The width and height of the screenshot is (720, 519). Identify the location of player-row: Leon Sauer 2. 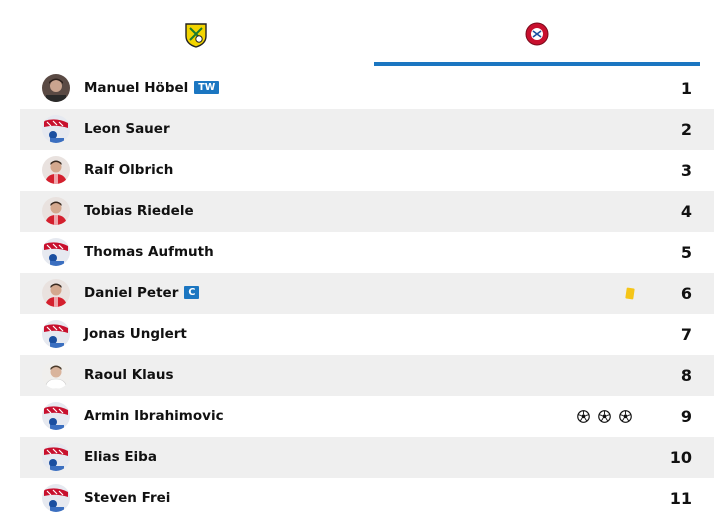
(367, 129).